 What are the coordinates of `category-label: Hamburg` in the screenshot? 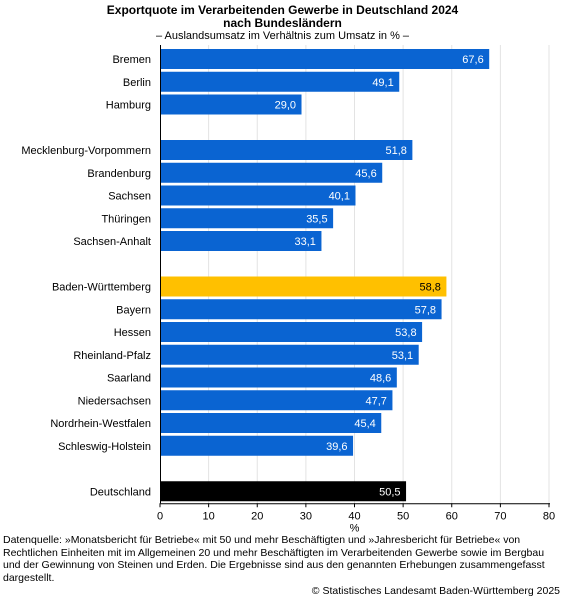 It's located at (128, 106).